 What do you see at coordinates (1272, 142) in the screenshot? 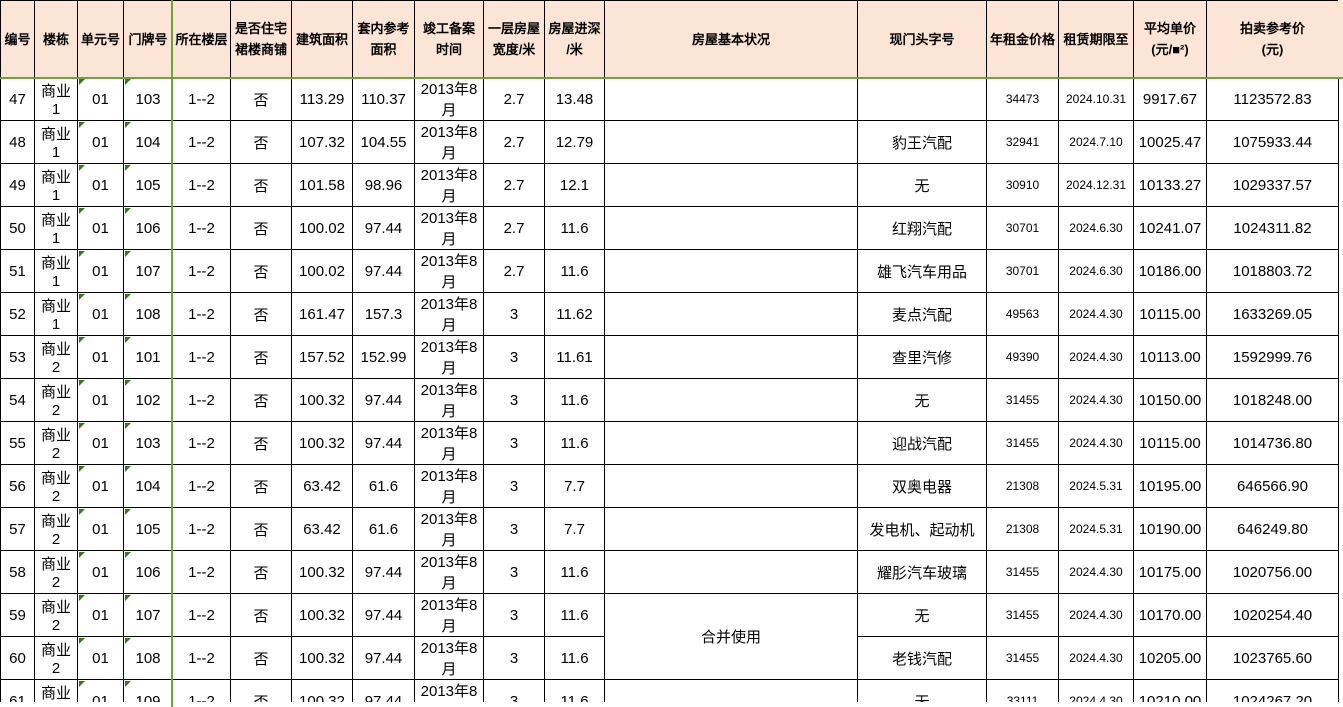
I see `cell-auction_price: 1075933.44` at bounding box center [1272, 142].